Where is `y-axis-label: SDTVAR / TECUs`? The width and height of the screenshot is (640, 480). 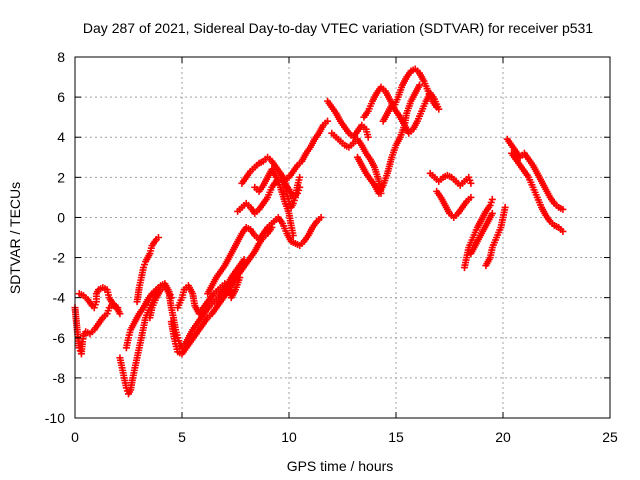 y-axis-label: SDTVAR / TECUs is located at coordinates (15, 238).